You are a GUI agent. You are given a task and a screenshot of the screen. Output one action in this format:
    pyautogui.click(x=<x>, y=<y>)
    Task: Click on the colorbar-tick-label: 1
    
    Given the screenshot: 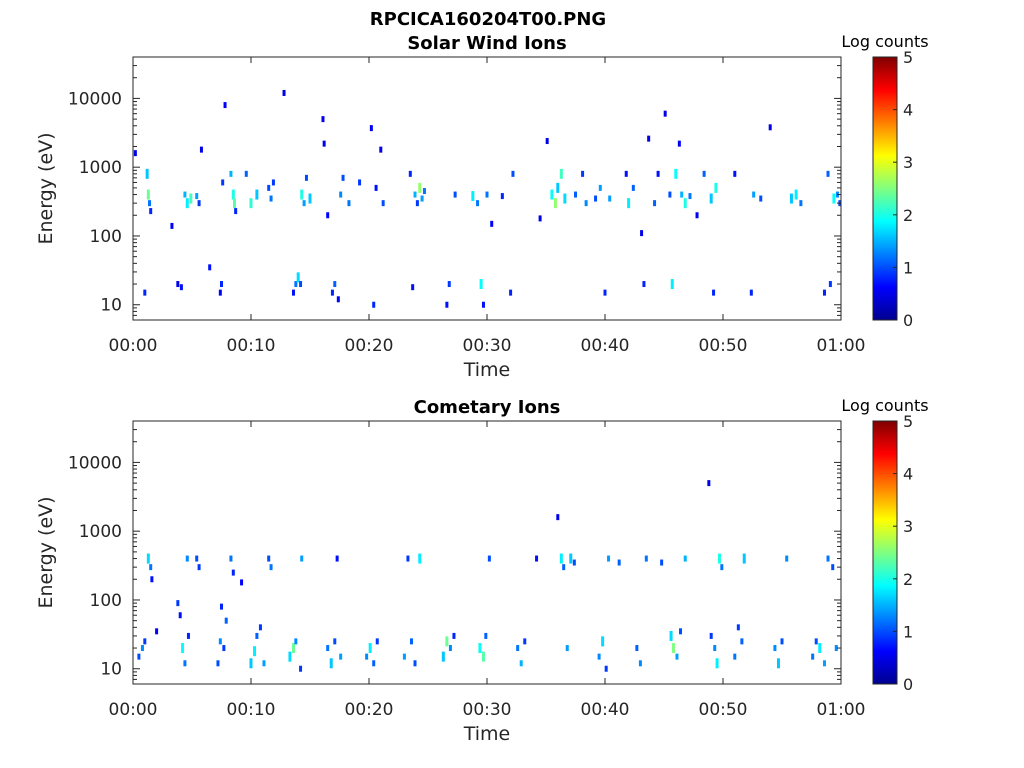 What is the action you would take?
    pyautogui.click(x=908, y=267)
    